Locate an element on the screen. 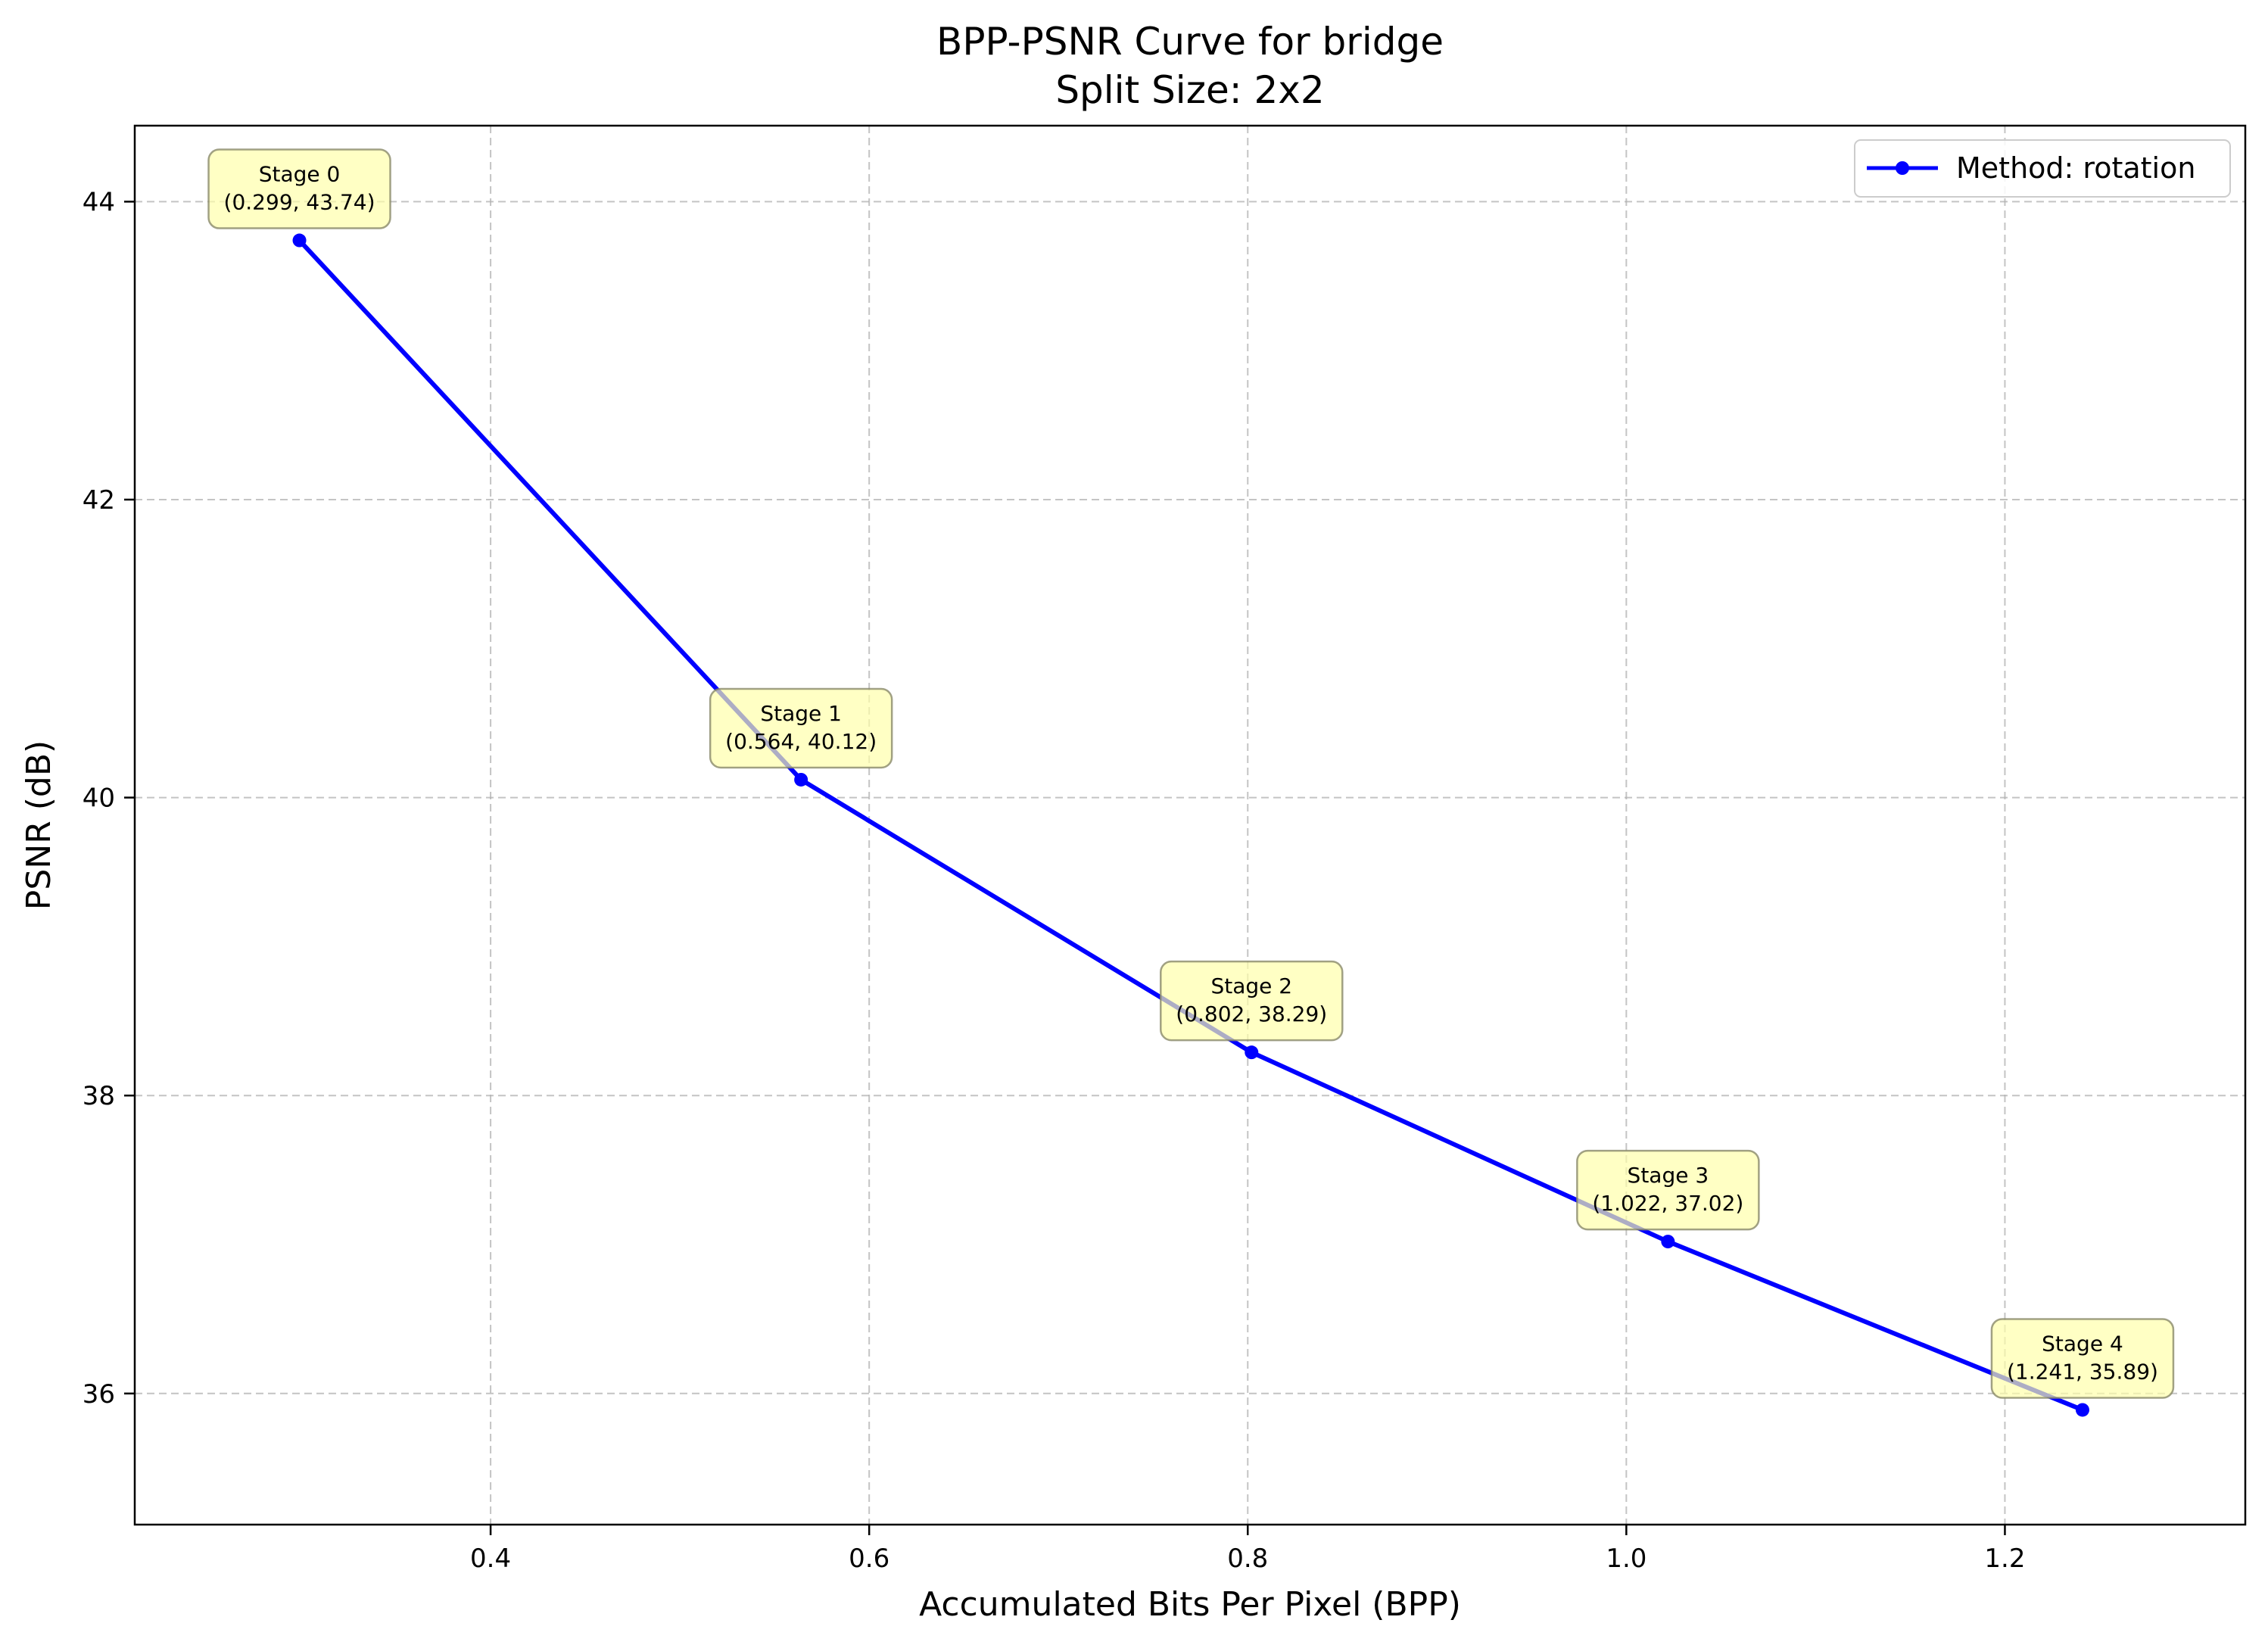 The image size is (2268, 1648). x-tick-label: 1.2 is located at coordinates (2004, 1559).